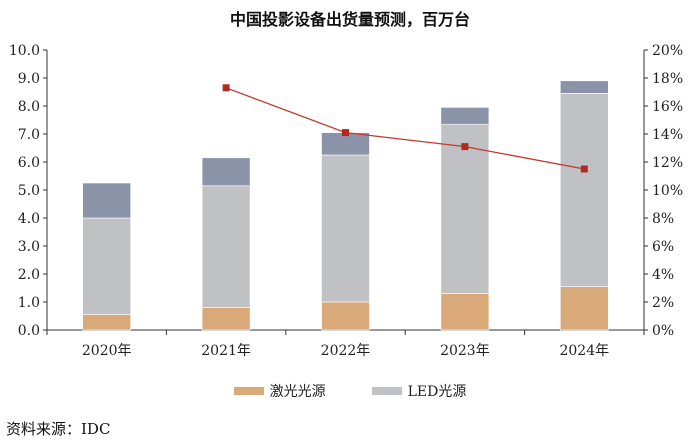  What do you see at coordinates (667, 191) in the screenshot?
I see `y-right-tick-label: 10%` at bounding box center [667, 191].